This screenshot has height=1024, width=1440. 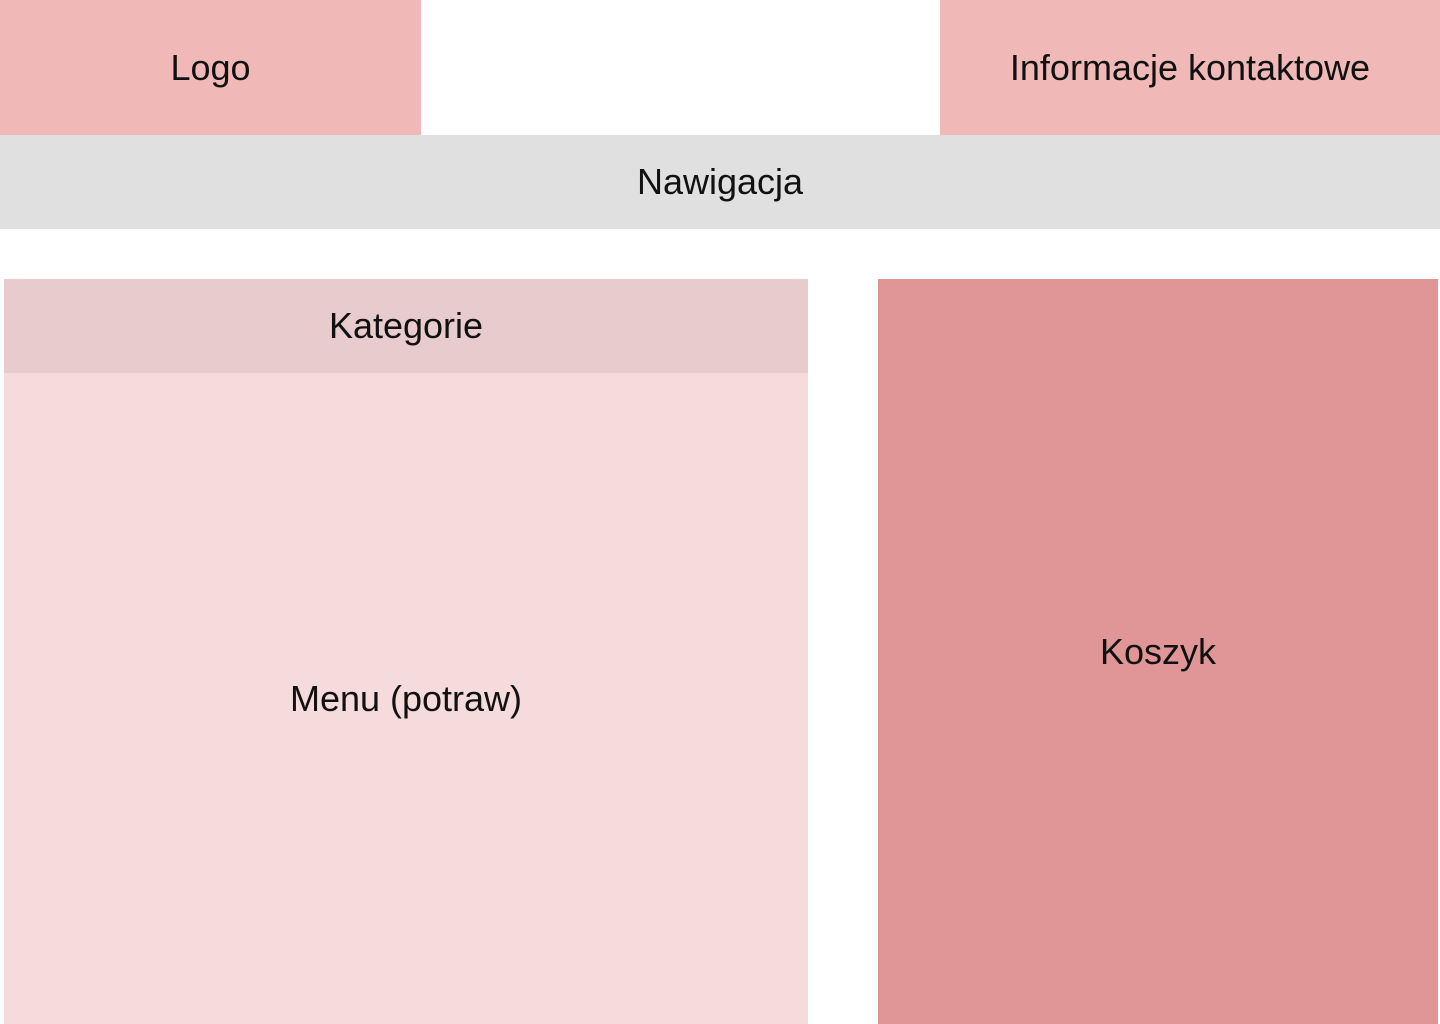 I want to click on navigation-bar: Nawigacja, so click(x=720, y=182).